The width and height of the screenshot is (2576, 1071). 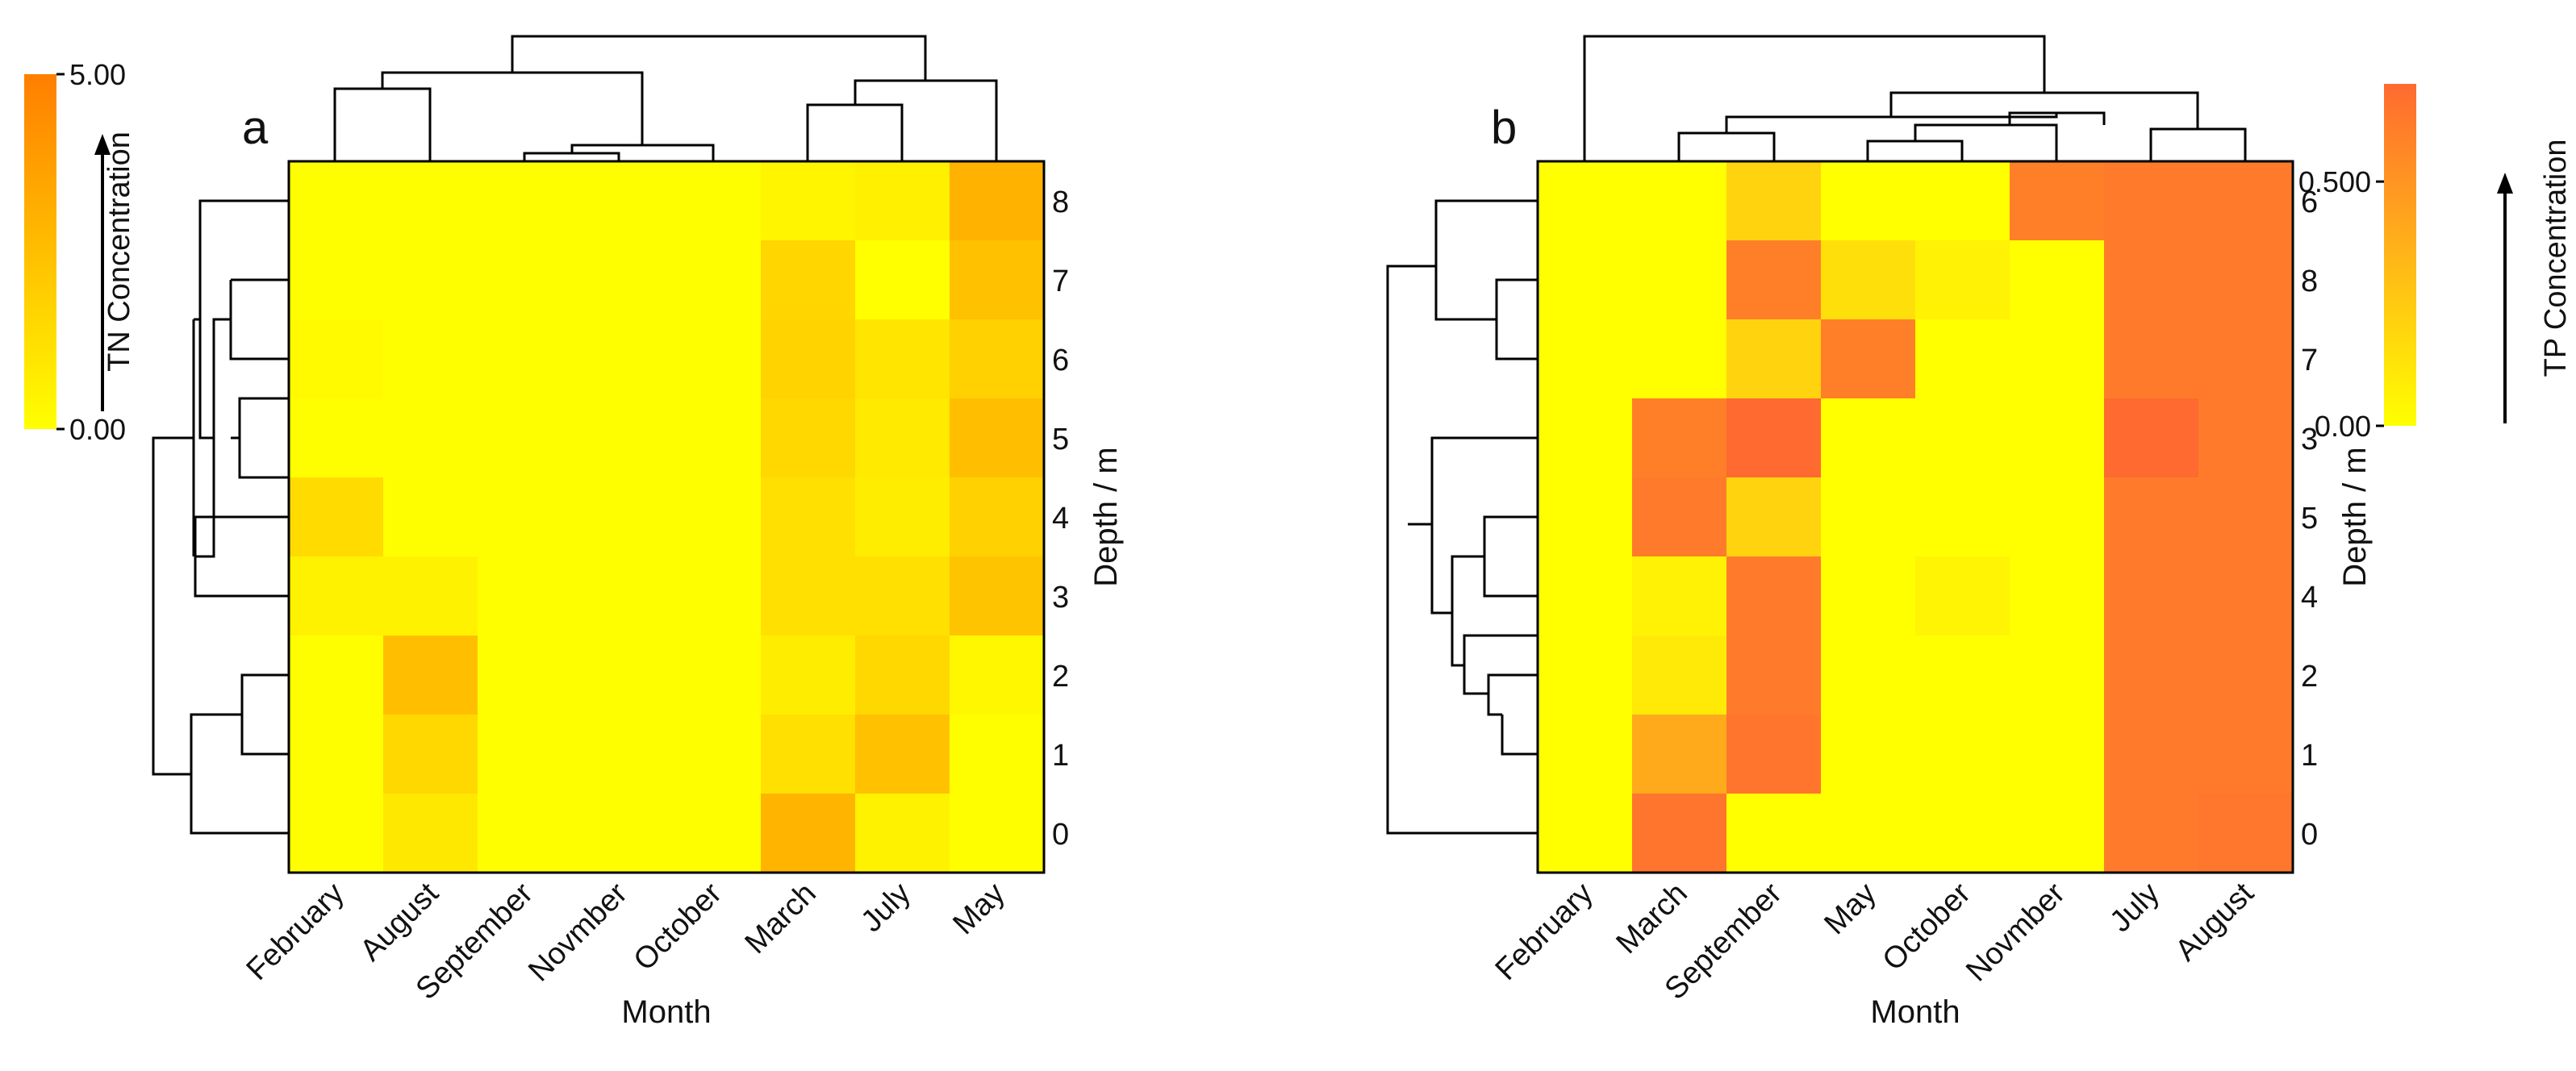 I want to click on y-tick-label: 4, so click(x=2309, y=598).